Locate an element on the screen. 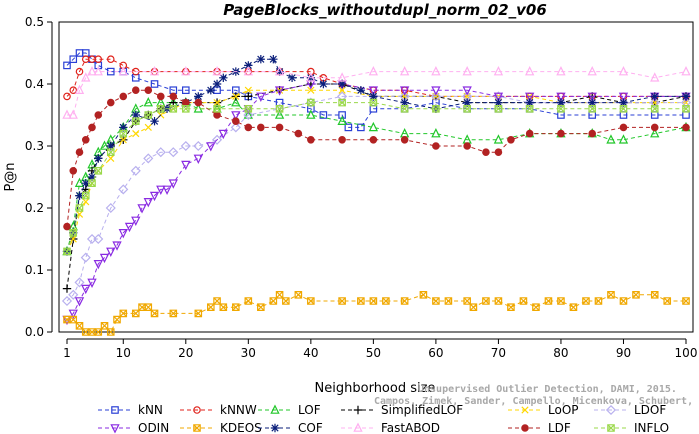 This screenshot has width=699, height=434. x-axis-label: Neighborhood size is located at coordinates (375, 388).